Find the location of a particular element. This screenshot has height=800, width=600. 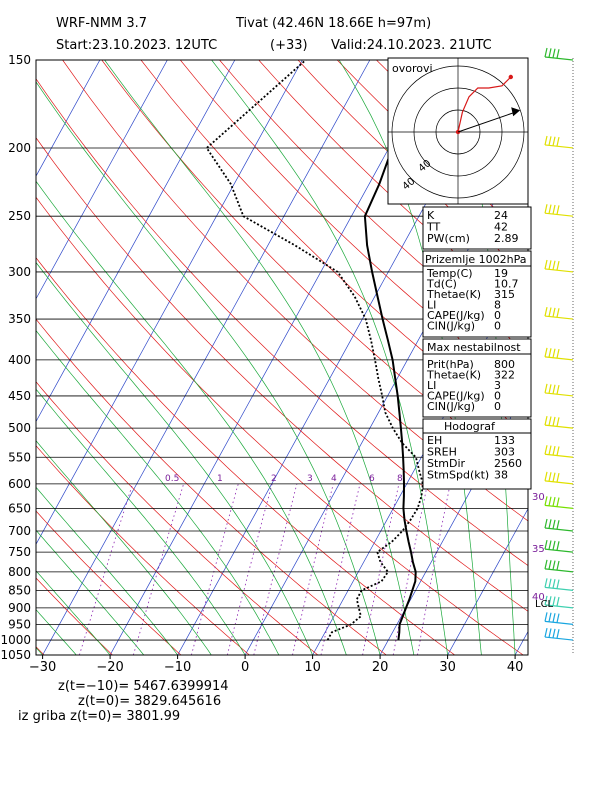

pressure-tick-label: 700 is located at coordinates (19, 531).